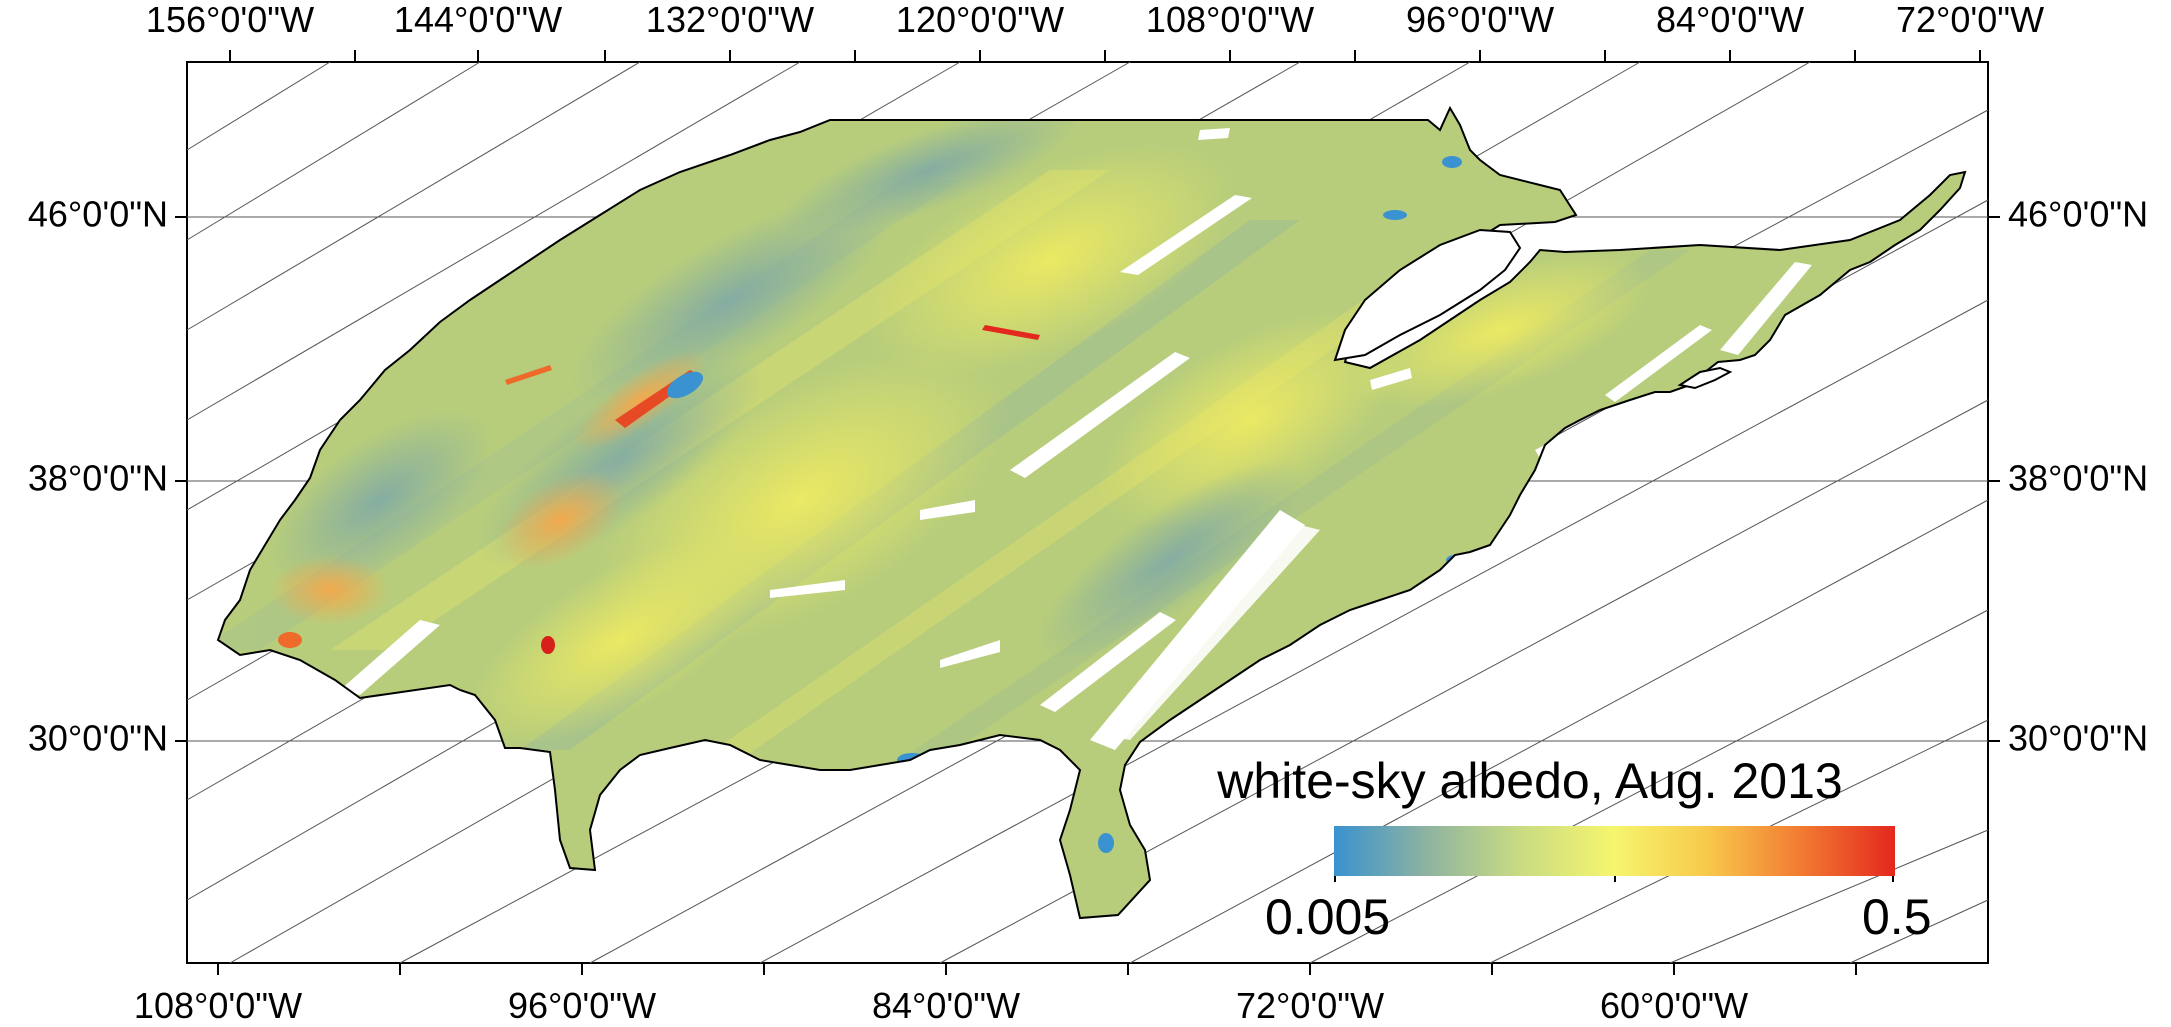 Image resolution: width=2171 pixels, height=1027 pixels. What do you see at coordinates (1674, 1005) in the screenshot?
I see `bottom-axis-label: 60°0'0"W` at bounding box center [1674, 1005].